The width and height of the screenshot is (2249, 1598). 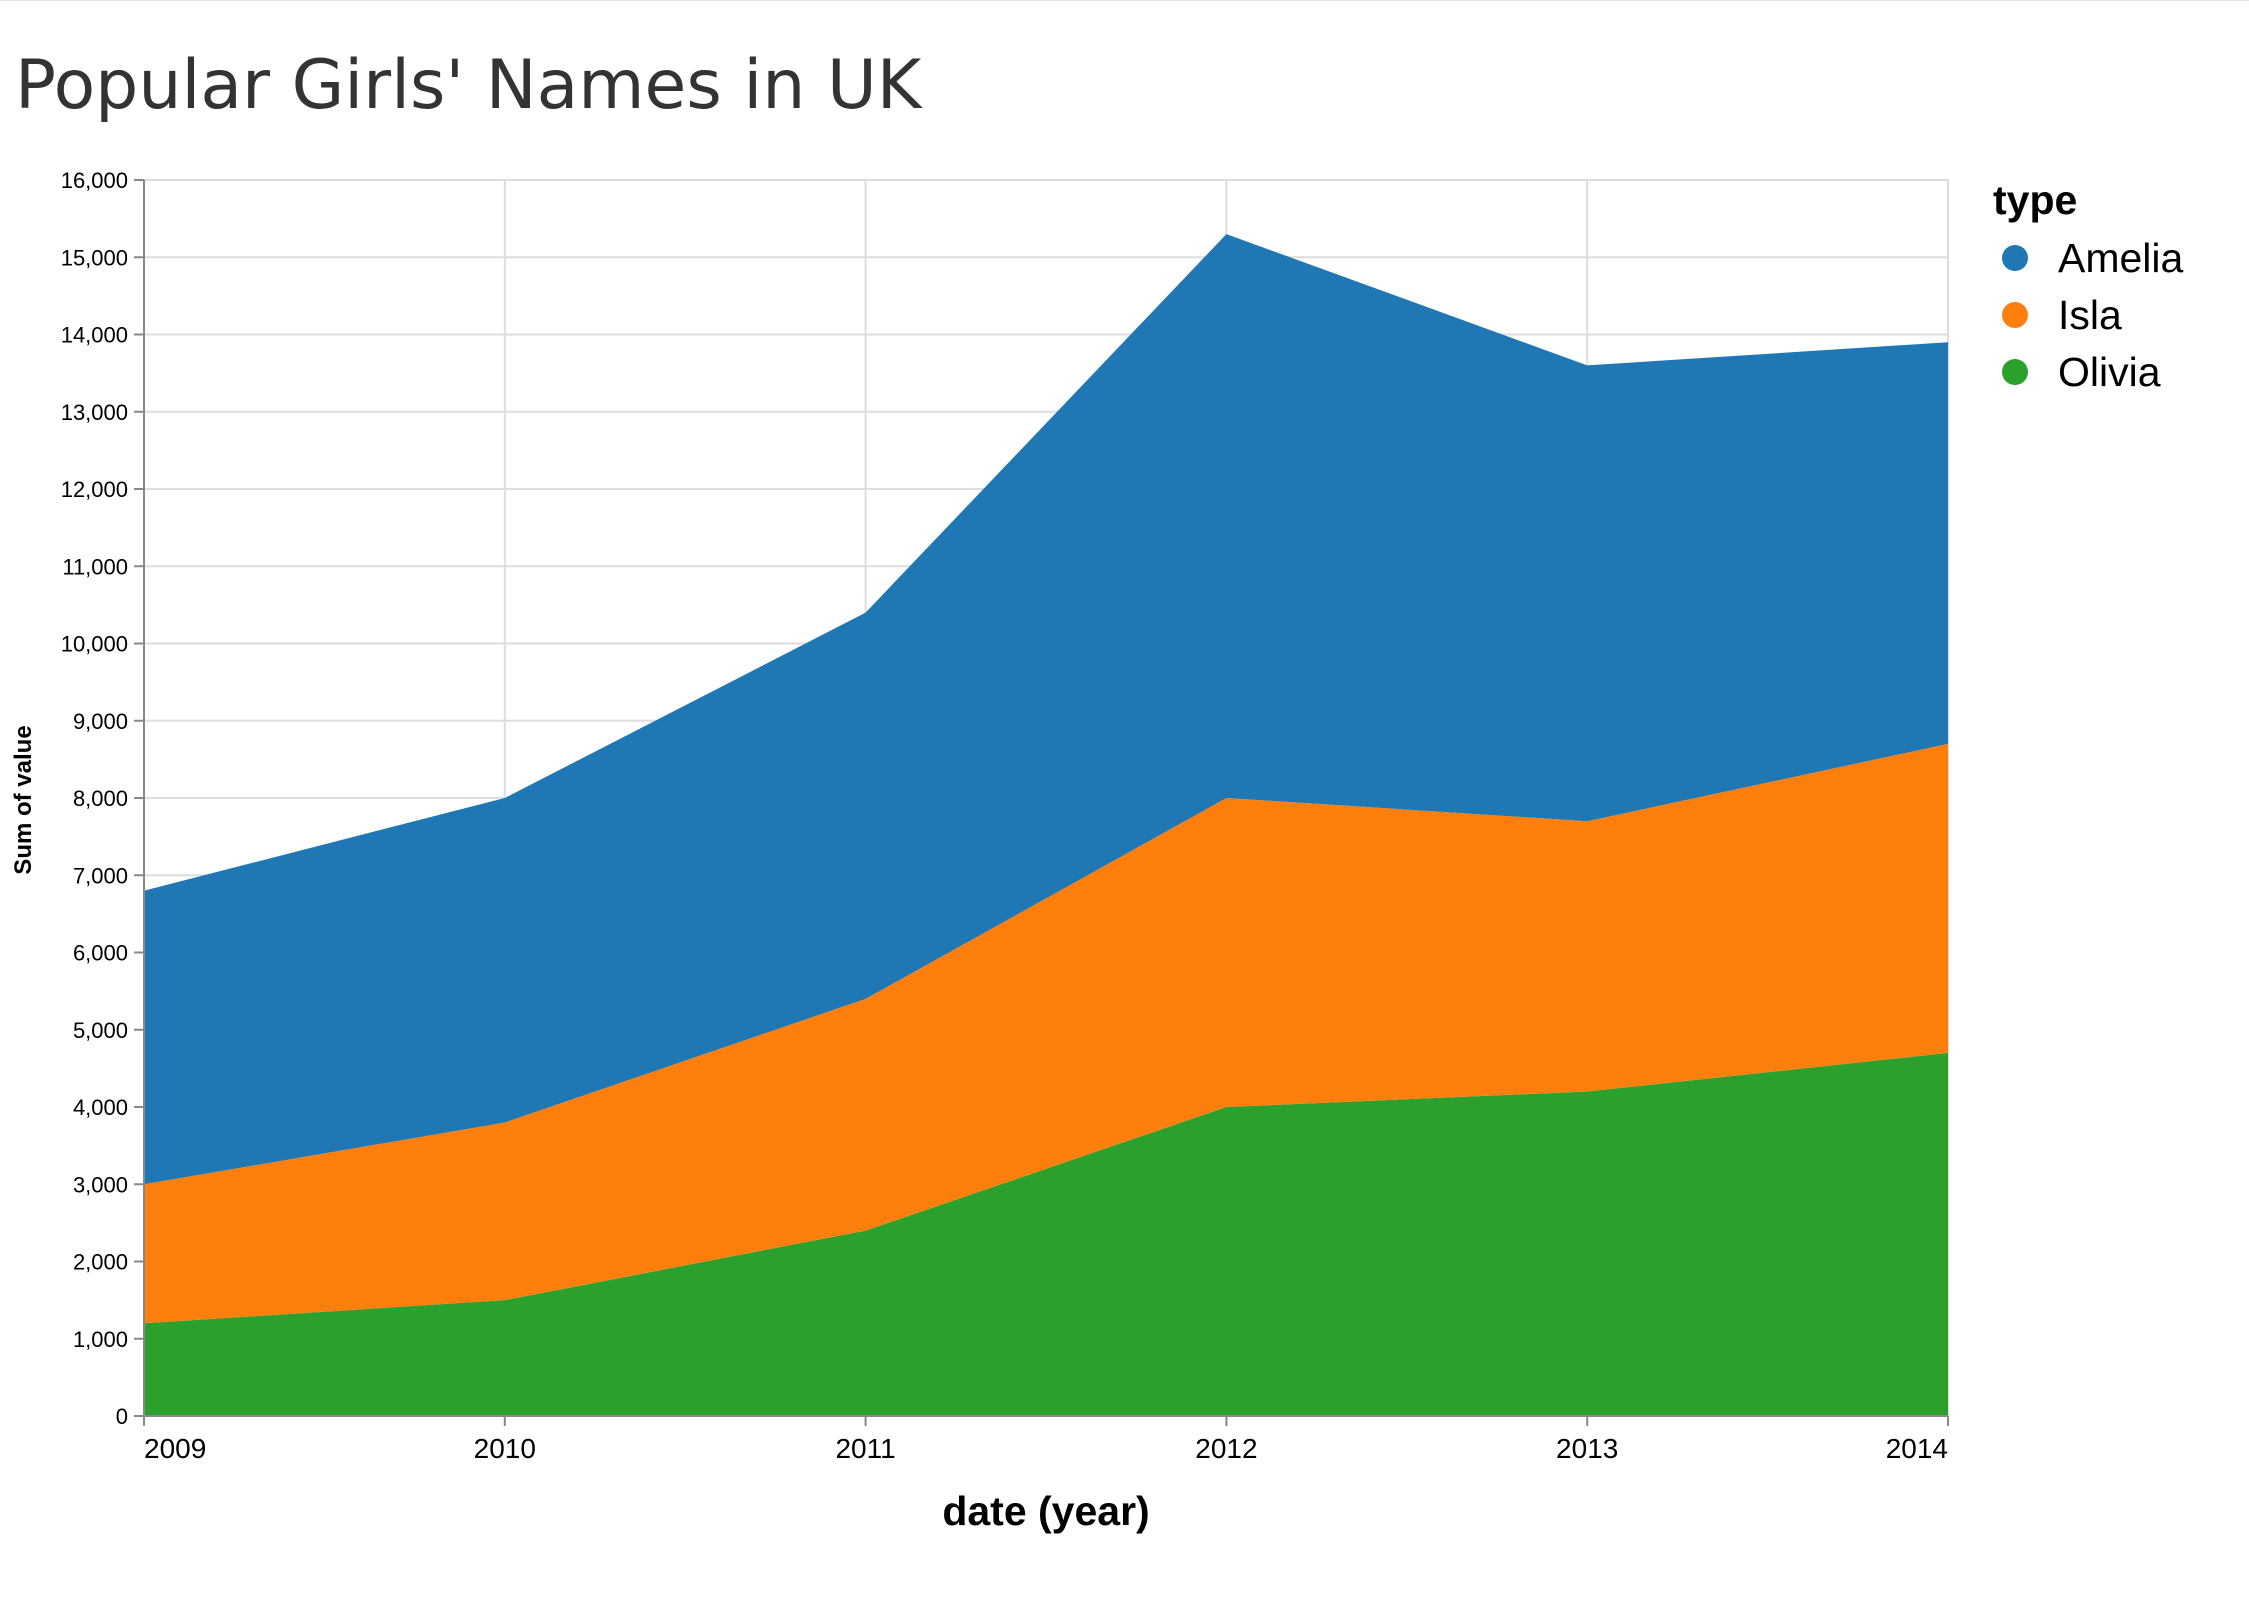 I want to click on y-tick-label: 9,000, so click(x=100, y=721).